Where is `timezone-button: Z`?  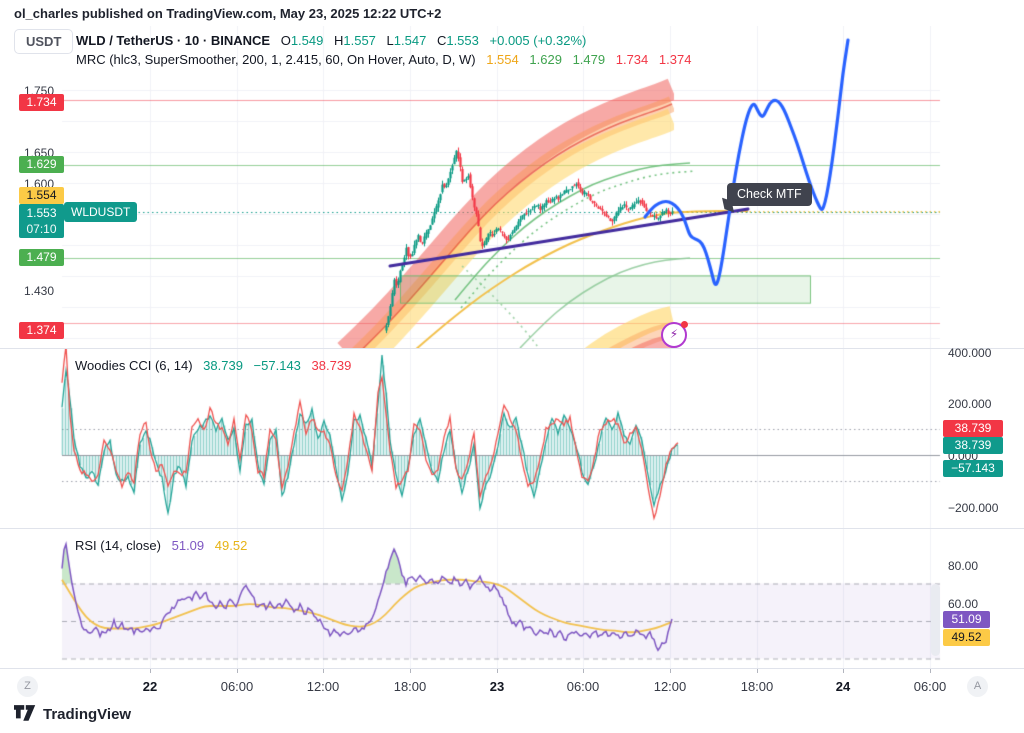 timezone-button: Z is located at coordinates (27, 686).